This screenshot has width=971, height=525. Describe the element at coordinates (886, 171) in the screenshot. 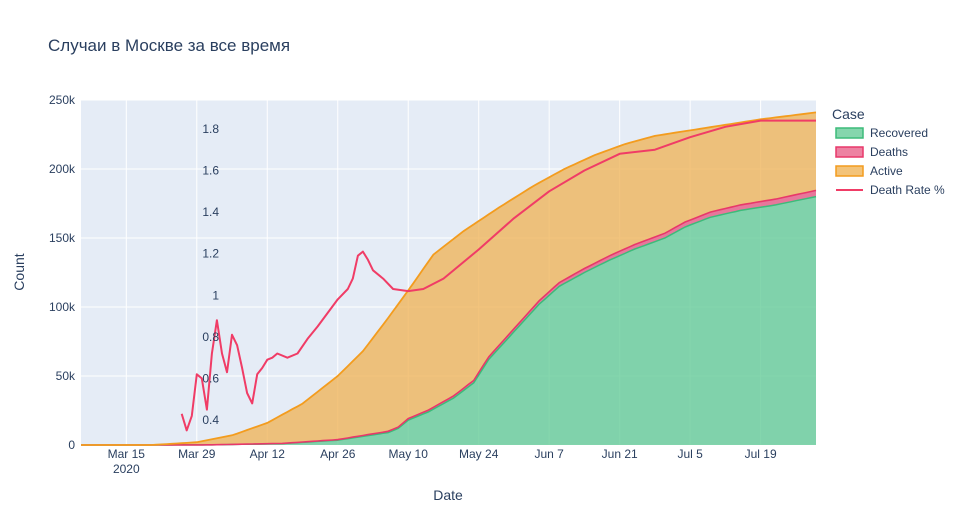

I see `legend-item-active-label: Active` at that location.